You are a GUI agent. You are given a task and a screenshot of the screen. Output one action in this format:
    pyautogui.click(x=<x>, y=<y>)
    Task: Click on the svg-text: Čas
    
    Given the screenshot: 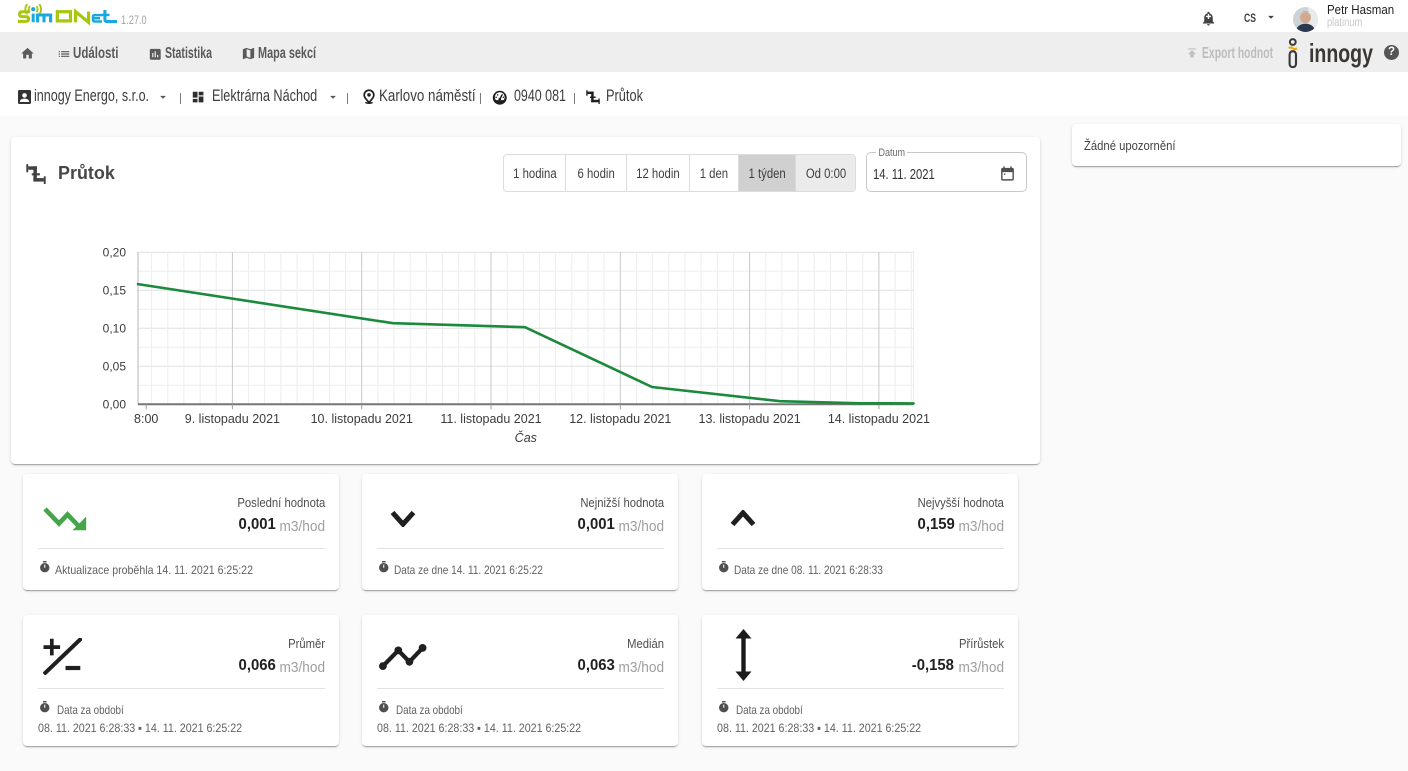 What is the action you would take?
    pyautogui.click(x=526, y=437)
    